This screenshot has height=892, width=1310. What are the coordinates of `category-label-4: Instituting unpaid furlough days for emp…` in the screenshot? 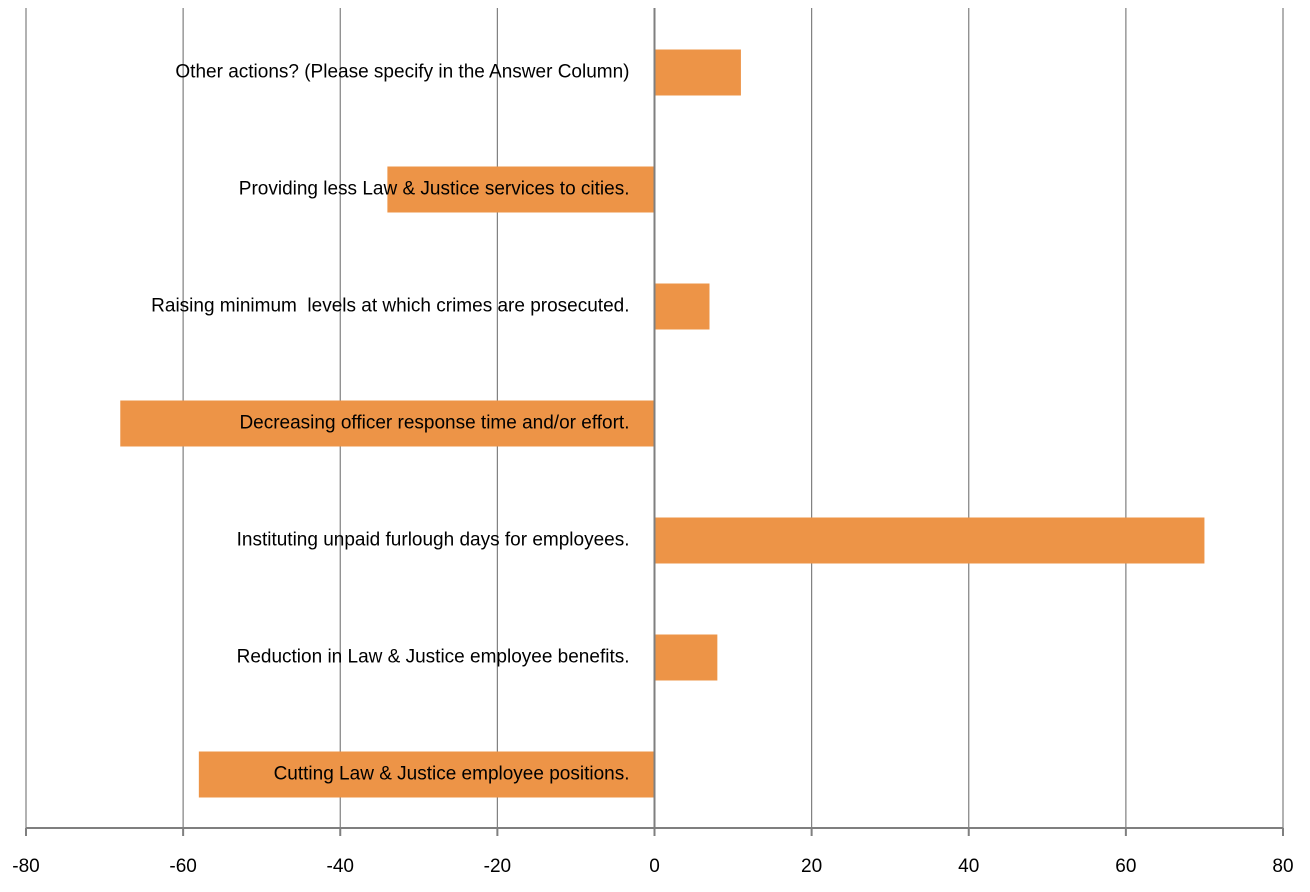 It's located at (433, 540).